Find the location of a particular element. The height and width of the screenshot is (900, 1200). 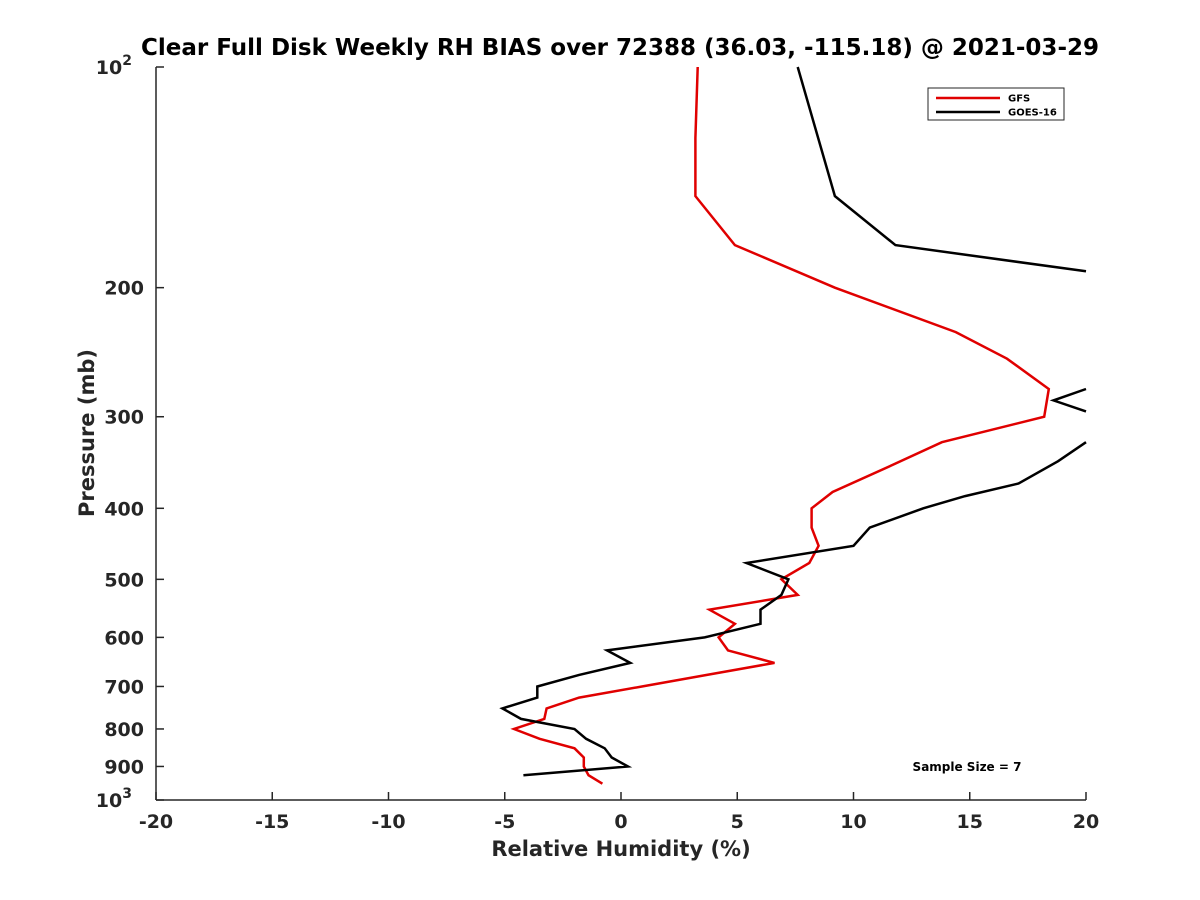

x-axis-label: Relative Humidity (%) is located at coordinates (620, 849).